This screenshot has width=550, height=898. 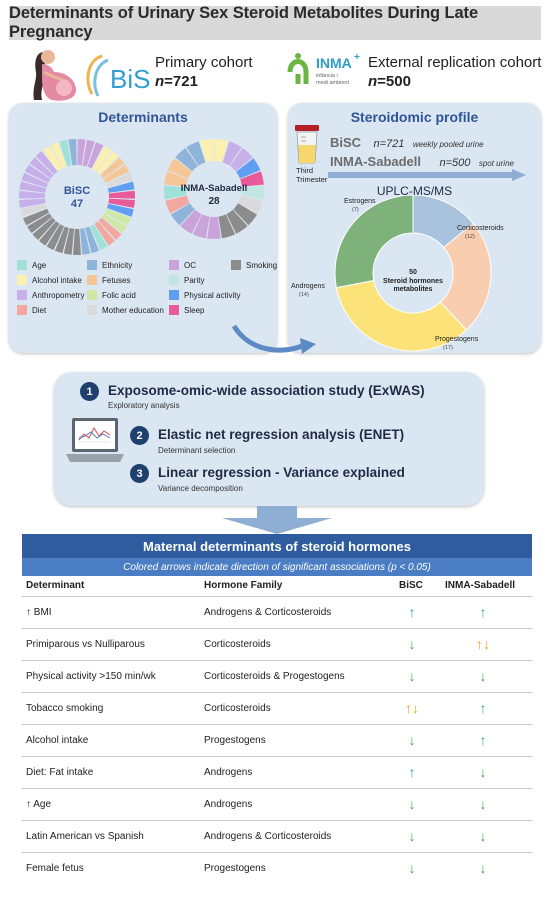 I want to click on legend-item: Anthropometry, so click(x=50, y=295).